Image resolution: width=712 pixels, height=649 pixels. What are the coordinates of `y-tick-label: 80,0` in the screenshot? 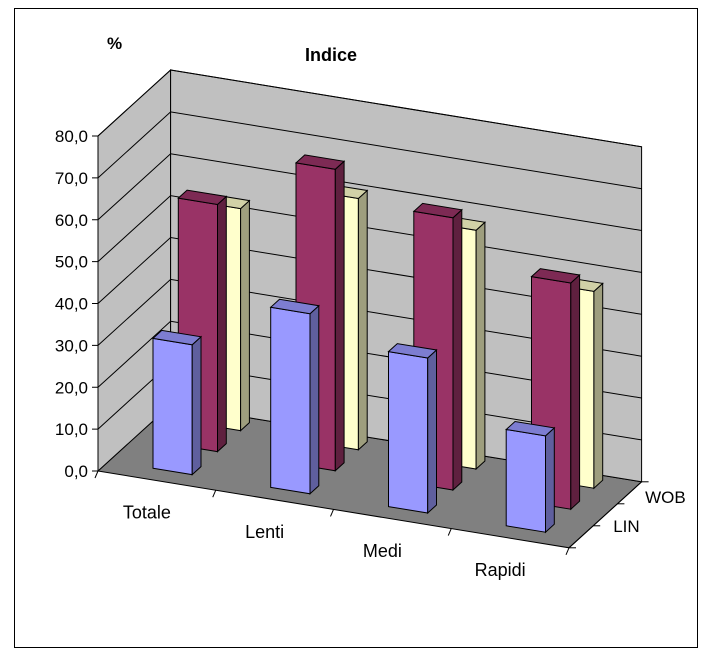 It's located at (71, 136).